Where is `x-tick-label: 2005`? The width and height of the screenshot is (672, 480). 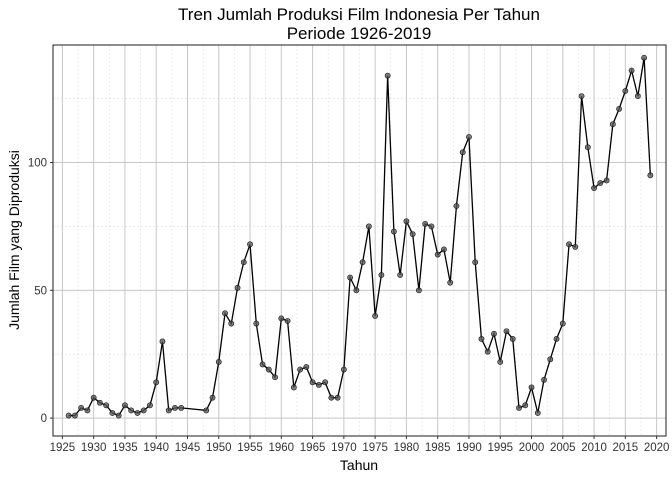 x-tick-label: 2005 is located at coordinates (563, 448).